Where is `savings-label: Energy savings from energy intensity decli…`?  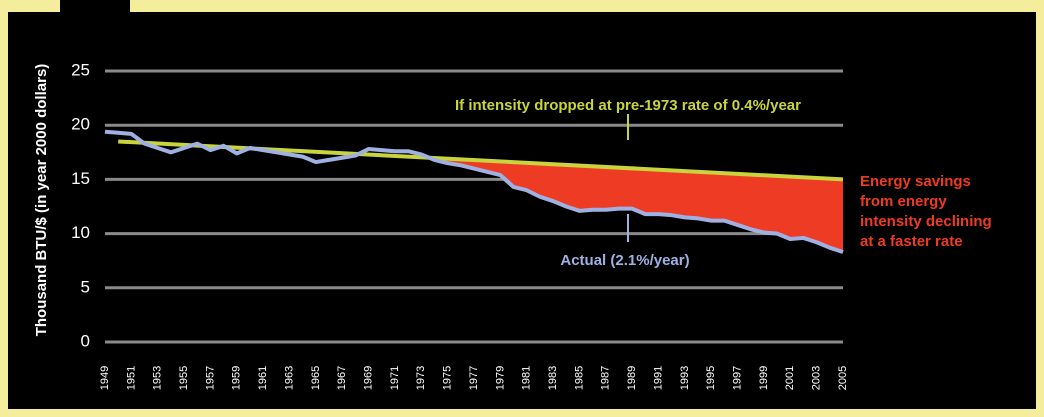 savings-label: Energy savings from energy intensity decli… is located at coordinates (926, 211).